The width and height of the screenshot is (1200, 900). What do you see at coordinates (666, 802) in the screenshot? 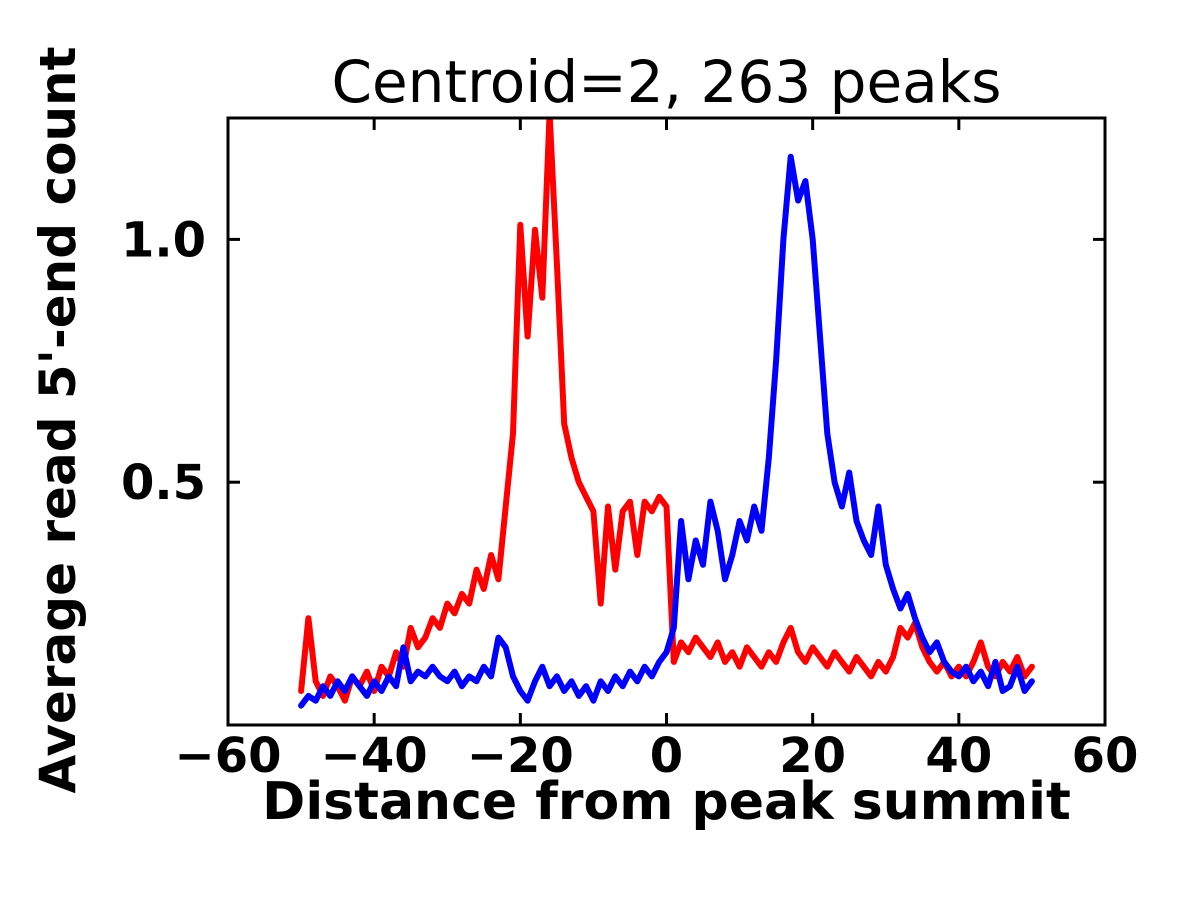
I see `x-axis-label: Distance from peak summit` at bounding box center [666, 802].